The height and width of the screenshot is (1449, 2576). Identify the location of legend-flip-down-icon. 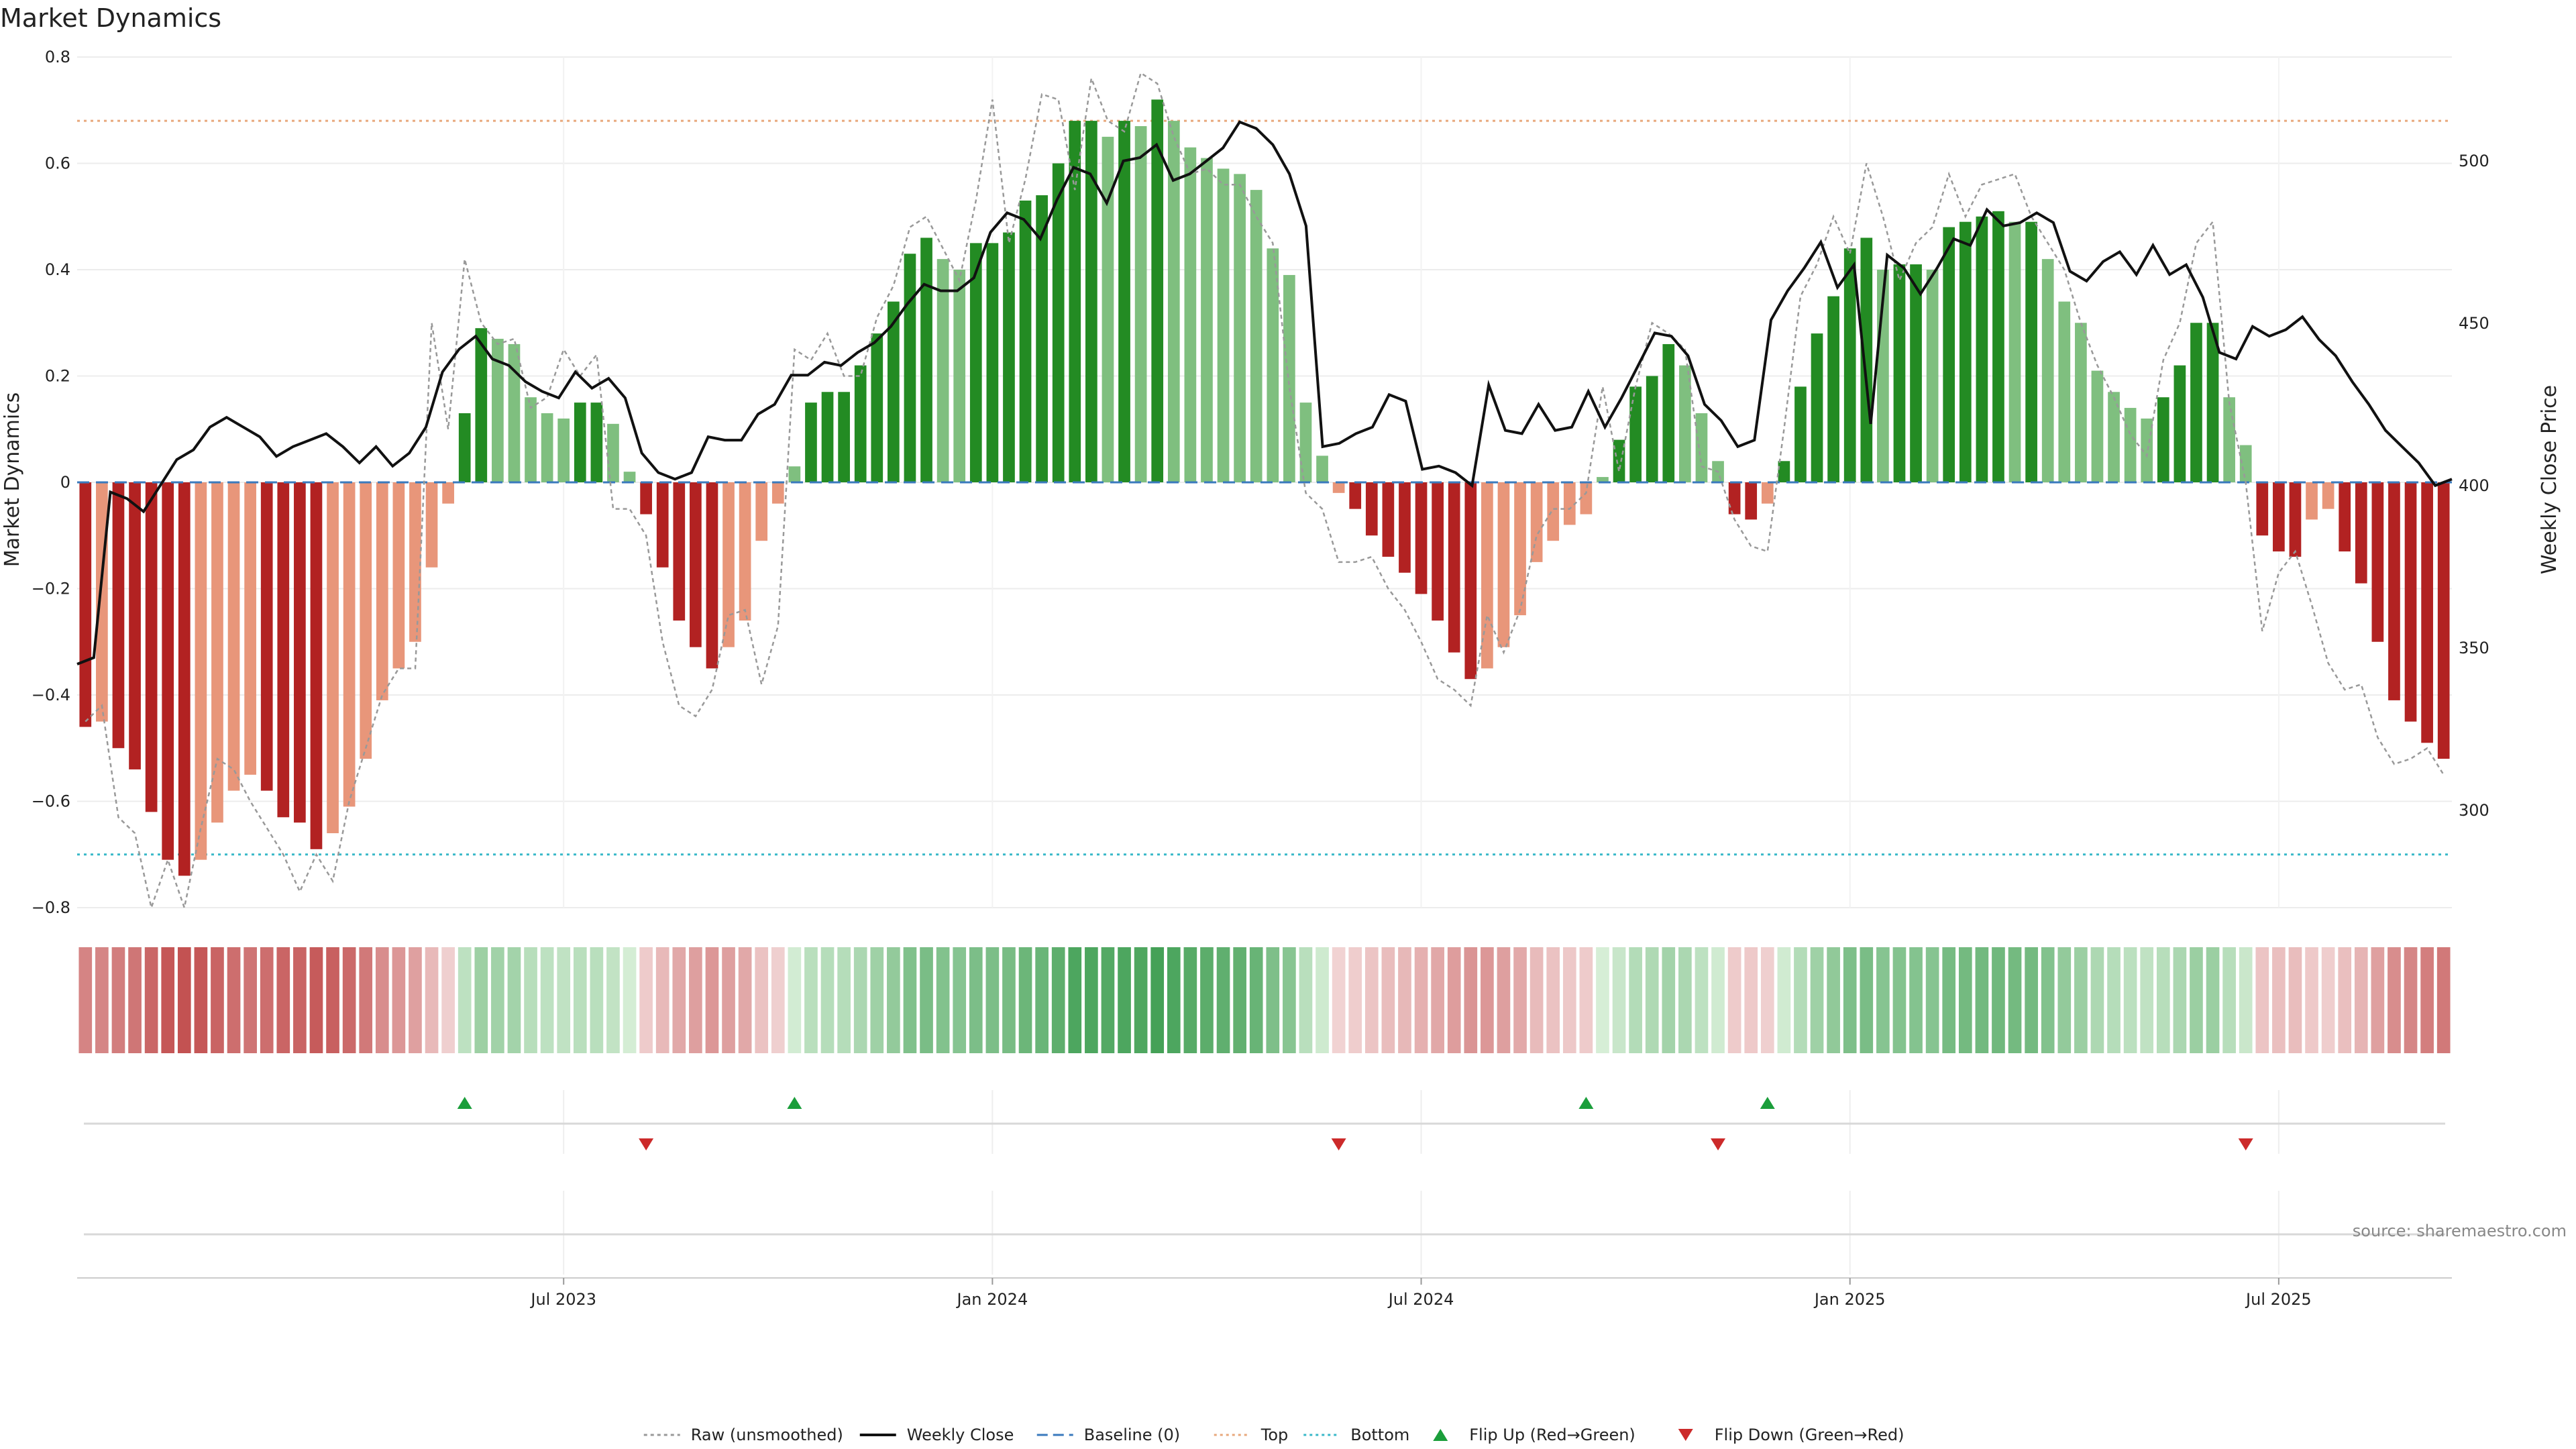
(1685, 1435).